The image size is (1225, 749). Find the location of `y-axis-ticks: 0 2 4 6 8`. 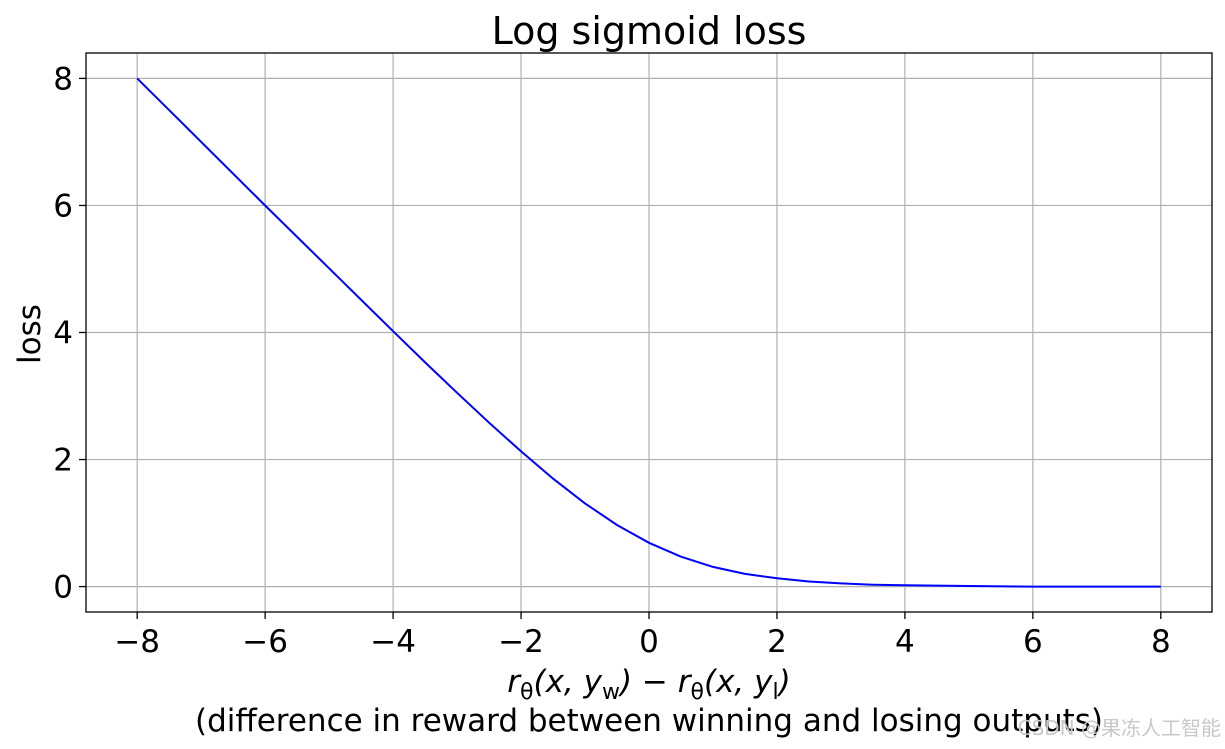

y-axis-ticks: 0 2 4 6 8 is located at coordinates (69, 333).